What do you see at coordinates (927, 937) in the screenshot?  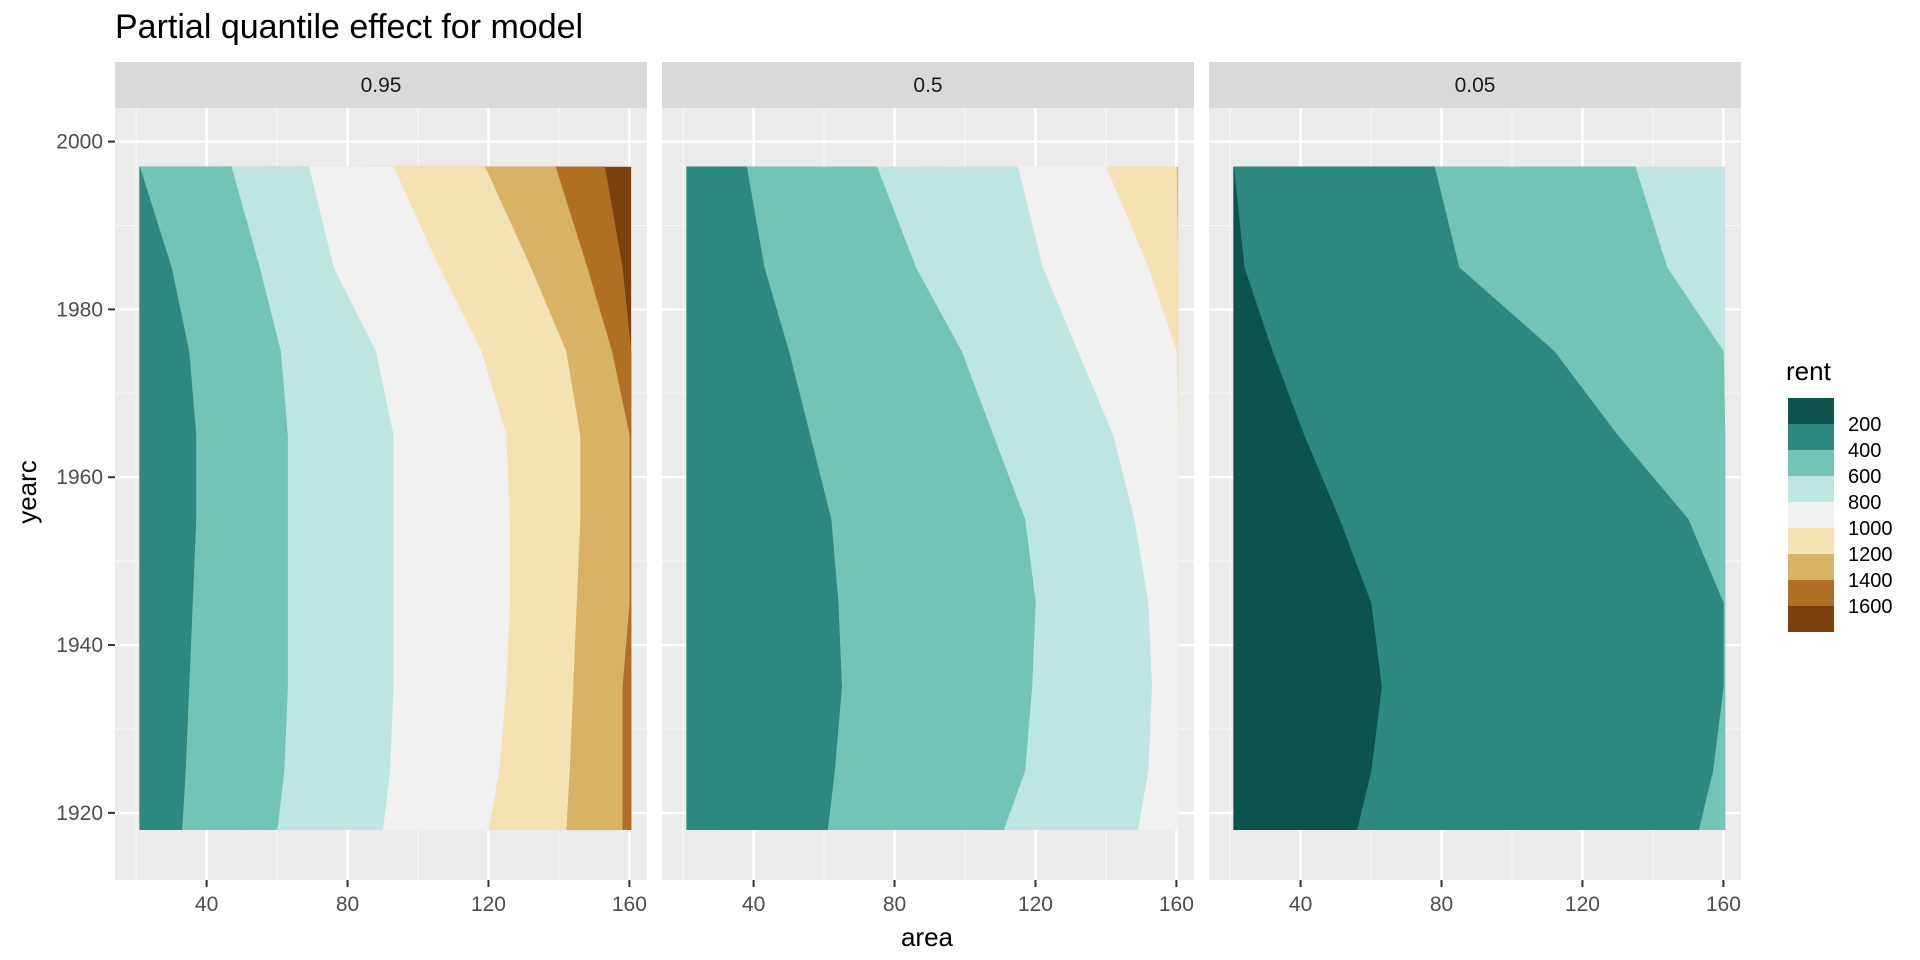 I see `x-axis-title: area` at bounding box center [927, 937].